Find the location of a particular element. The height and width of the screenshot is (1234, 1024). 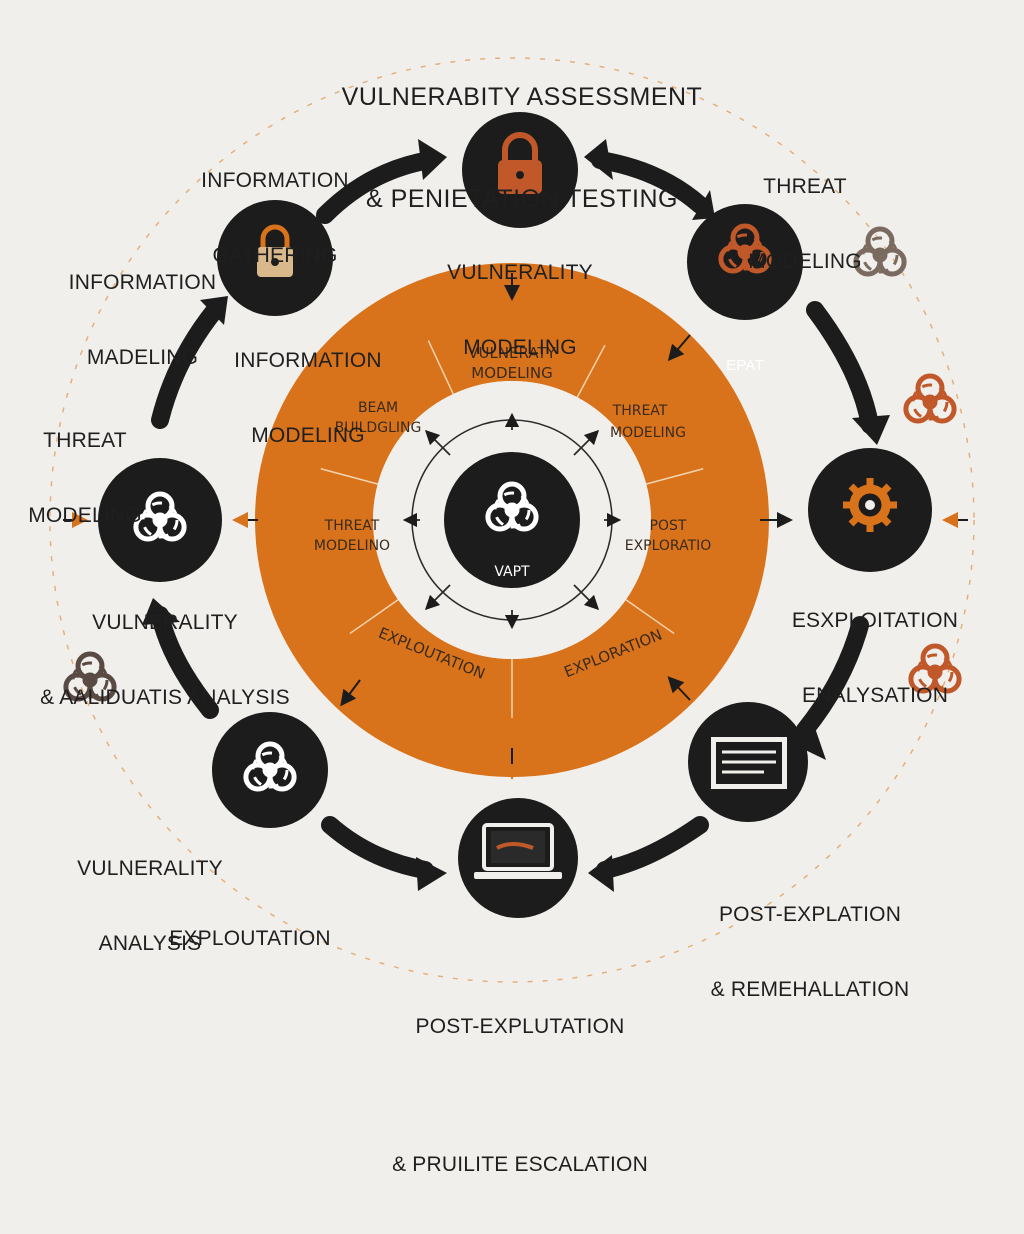

ring-seg-1: THREAT is located at coordinates (640, 411).